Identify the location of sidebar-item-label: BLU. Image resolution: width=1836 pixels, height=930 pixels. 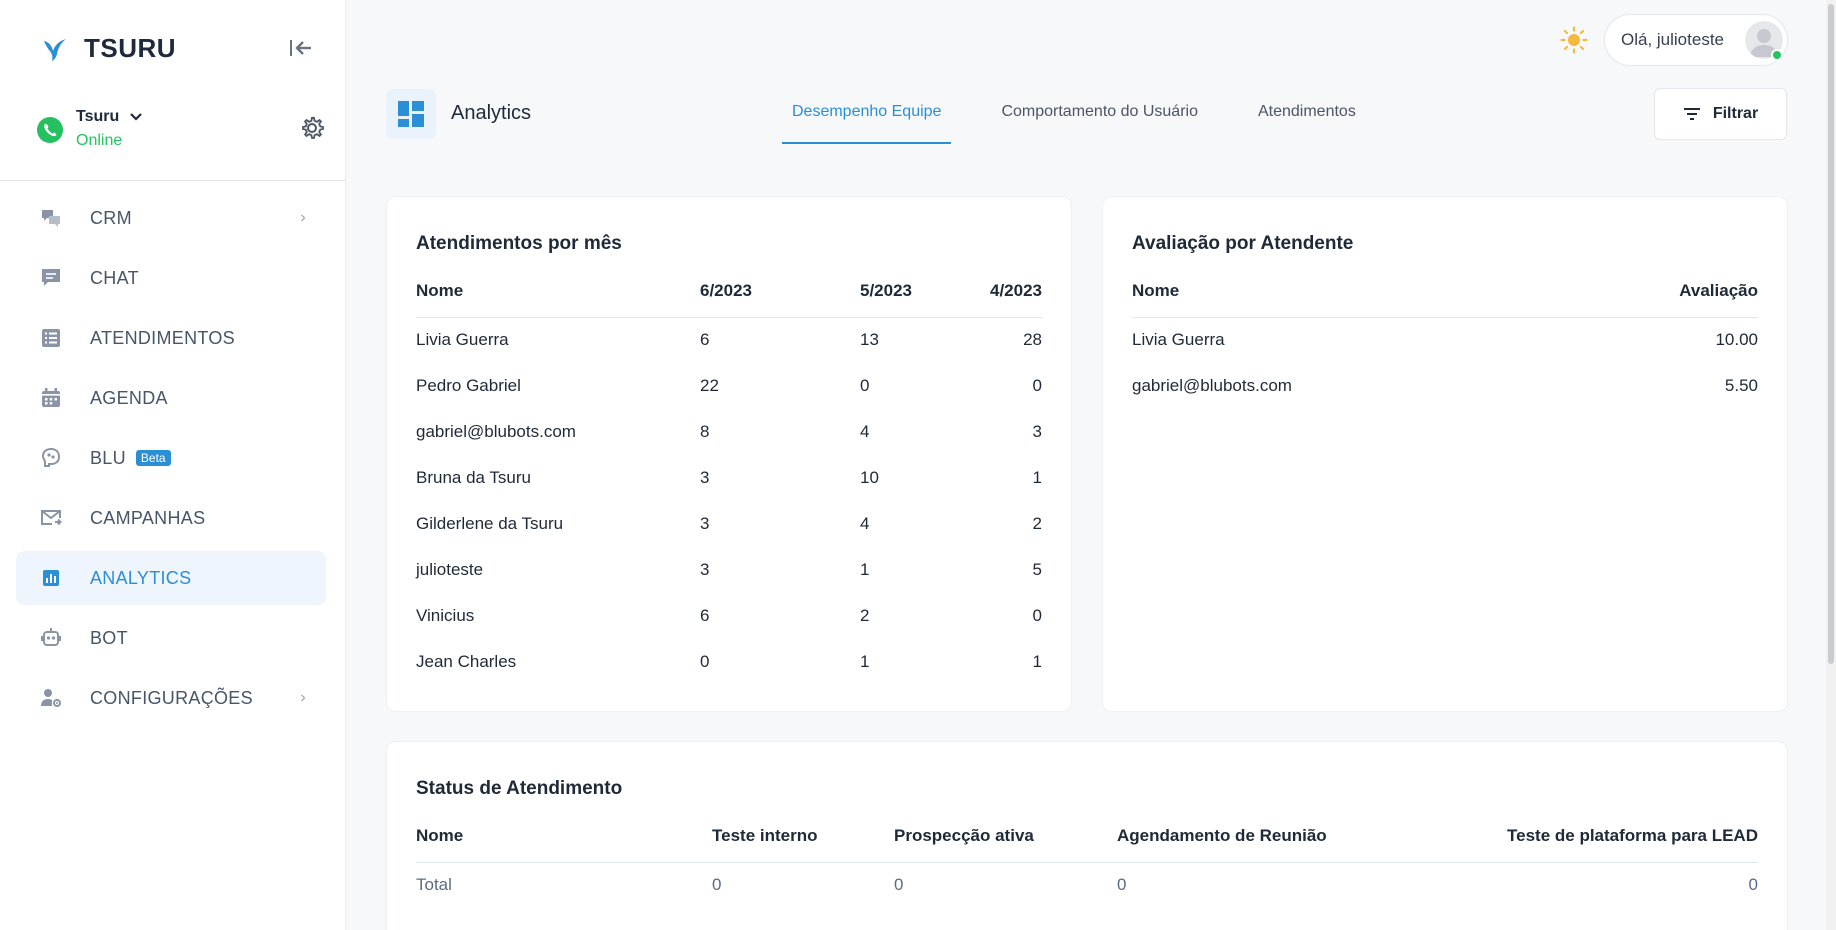
(108, 457).